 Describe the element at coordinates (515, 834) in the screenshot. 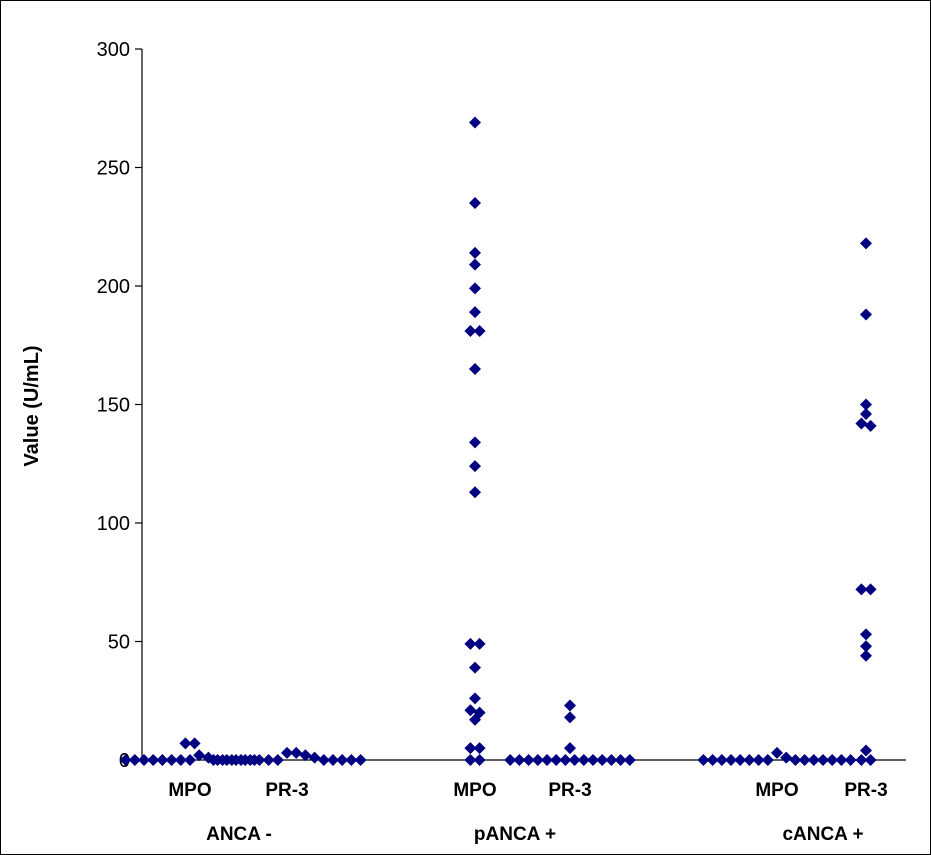

I see `group-label: pANCA +` at that location.